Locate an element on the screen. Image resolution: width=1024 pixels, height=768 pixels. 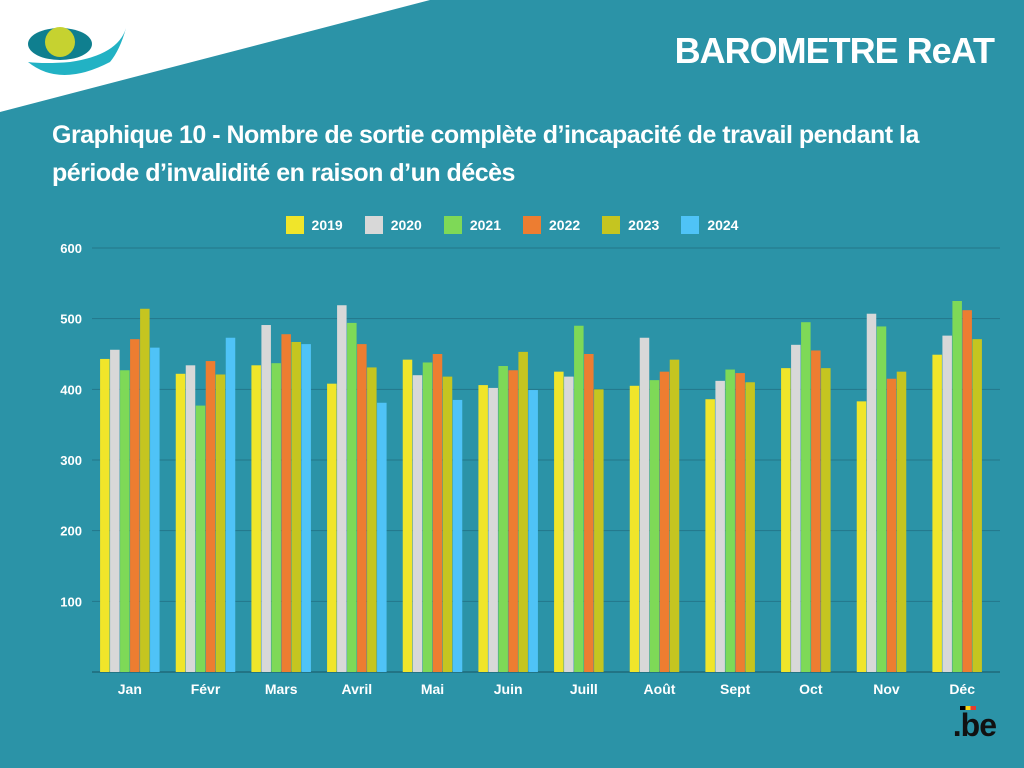
bar-2020-Juill is located at coordinates (569, 524).